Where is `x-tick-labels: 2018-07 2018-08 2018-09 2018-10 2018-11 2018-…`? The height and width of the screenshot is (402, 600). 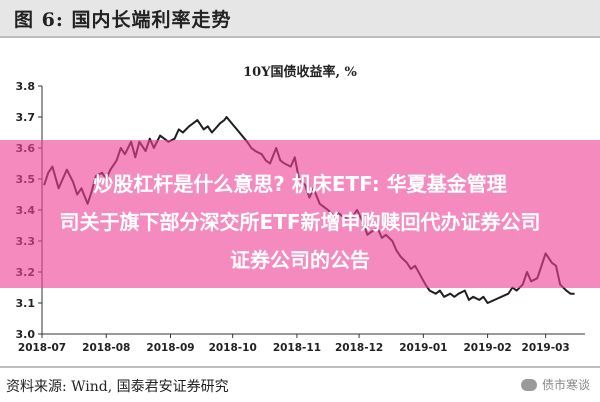
x-tick-labels: 2018-07 2018-08 2018-09 2018-10 2018-11 2018-… is located at coordinates (294, 348).